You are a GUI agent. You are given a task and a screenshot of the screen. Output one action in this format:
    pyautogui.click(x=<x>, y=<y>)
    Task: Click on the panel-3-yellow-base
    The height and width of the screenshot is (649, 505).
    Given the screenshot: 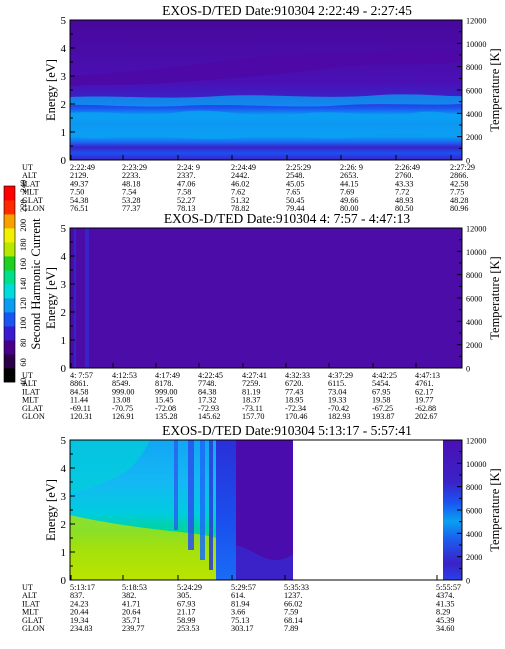 What is the action you would take?
    pyautogui.click(x=143, y=547)
    